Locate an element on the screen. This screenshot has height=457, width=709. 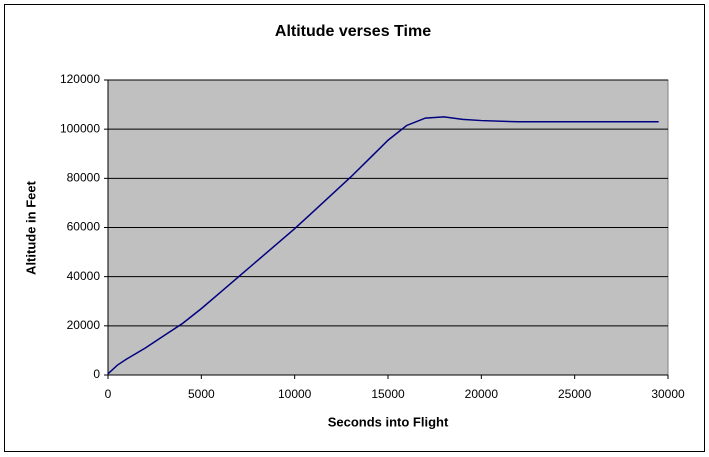
x-axis-label: Seconds into Flight is located at coordinates (388, 421).